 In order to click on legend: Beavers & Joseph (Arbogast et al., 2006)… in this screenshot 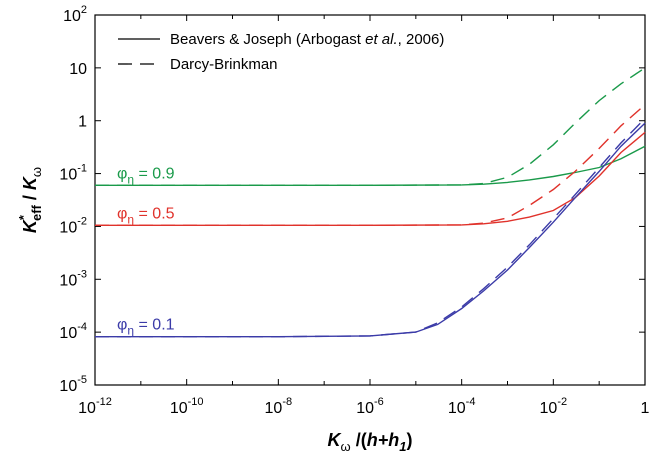, I will do `click(281, 52)`.